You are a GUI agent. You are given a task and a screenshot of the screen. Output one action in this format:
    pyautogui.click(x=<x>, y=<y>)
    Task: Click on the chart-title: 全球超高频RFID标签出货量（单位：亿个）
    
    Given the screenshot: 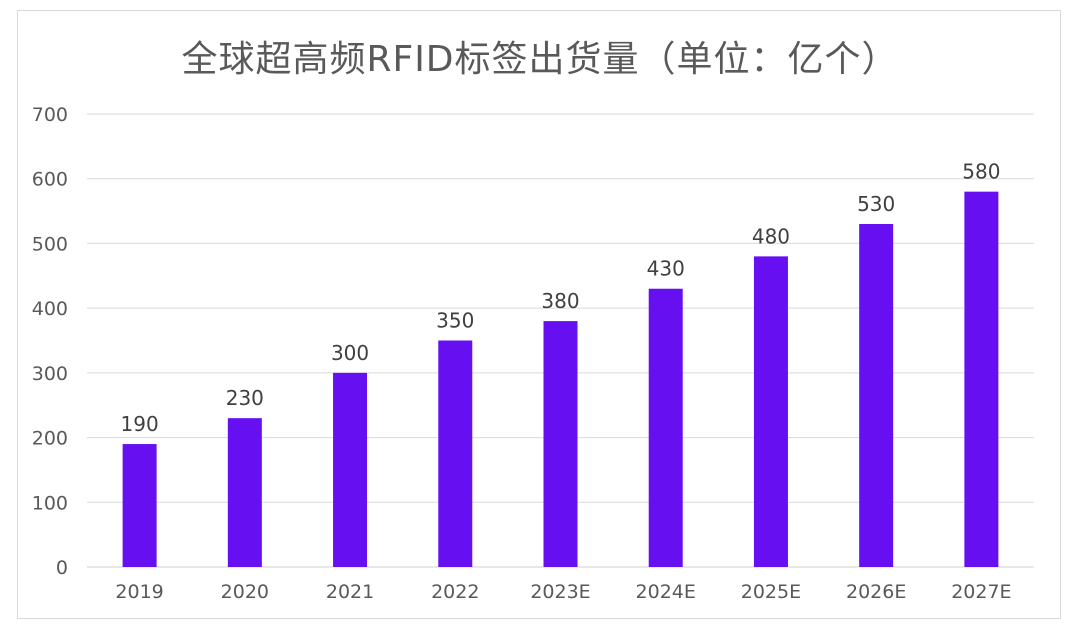 What is the action you would take?
    pyautogui.click(x=540, y=59)
    